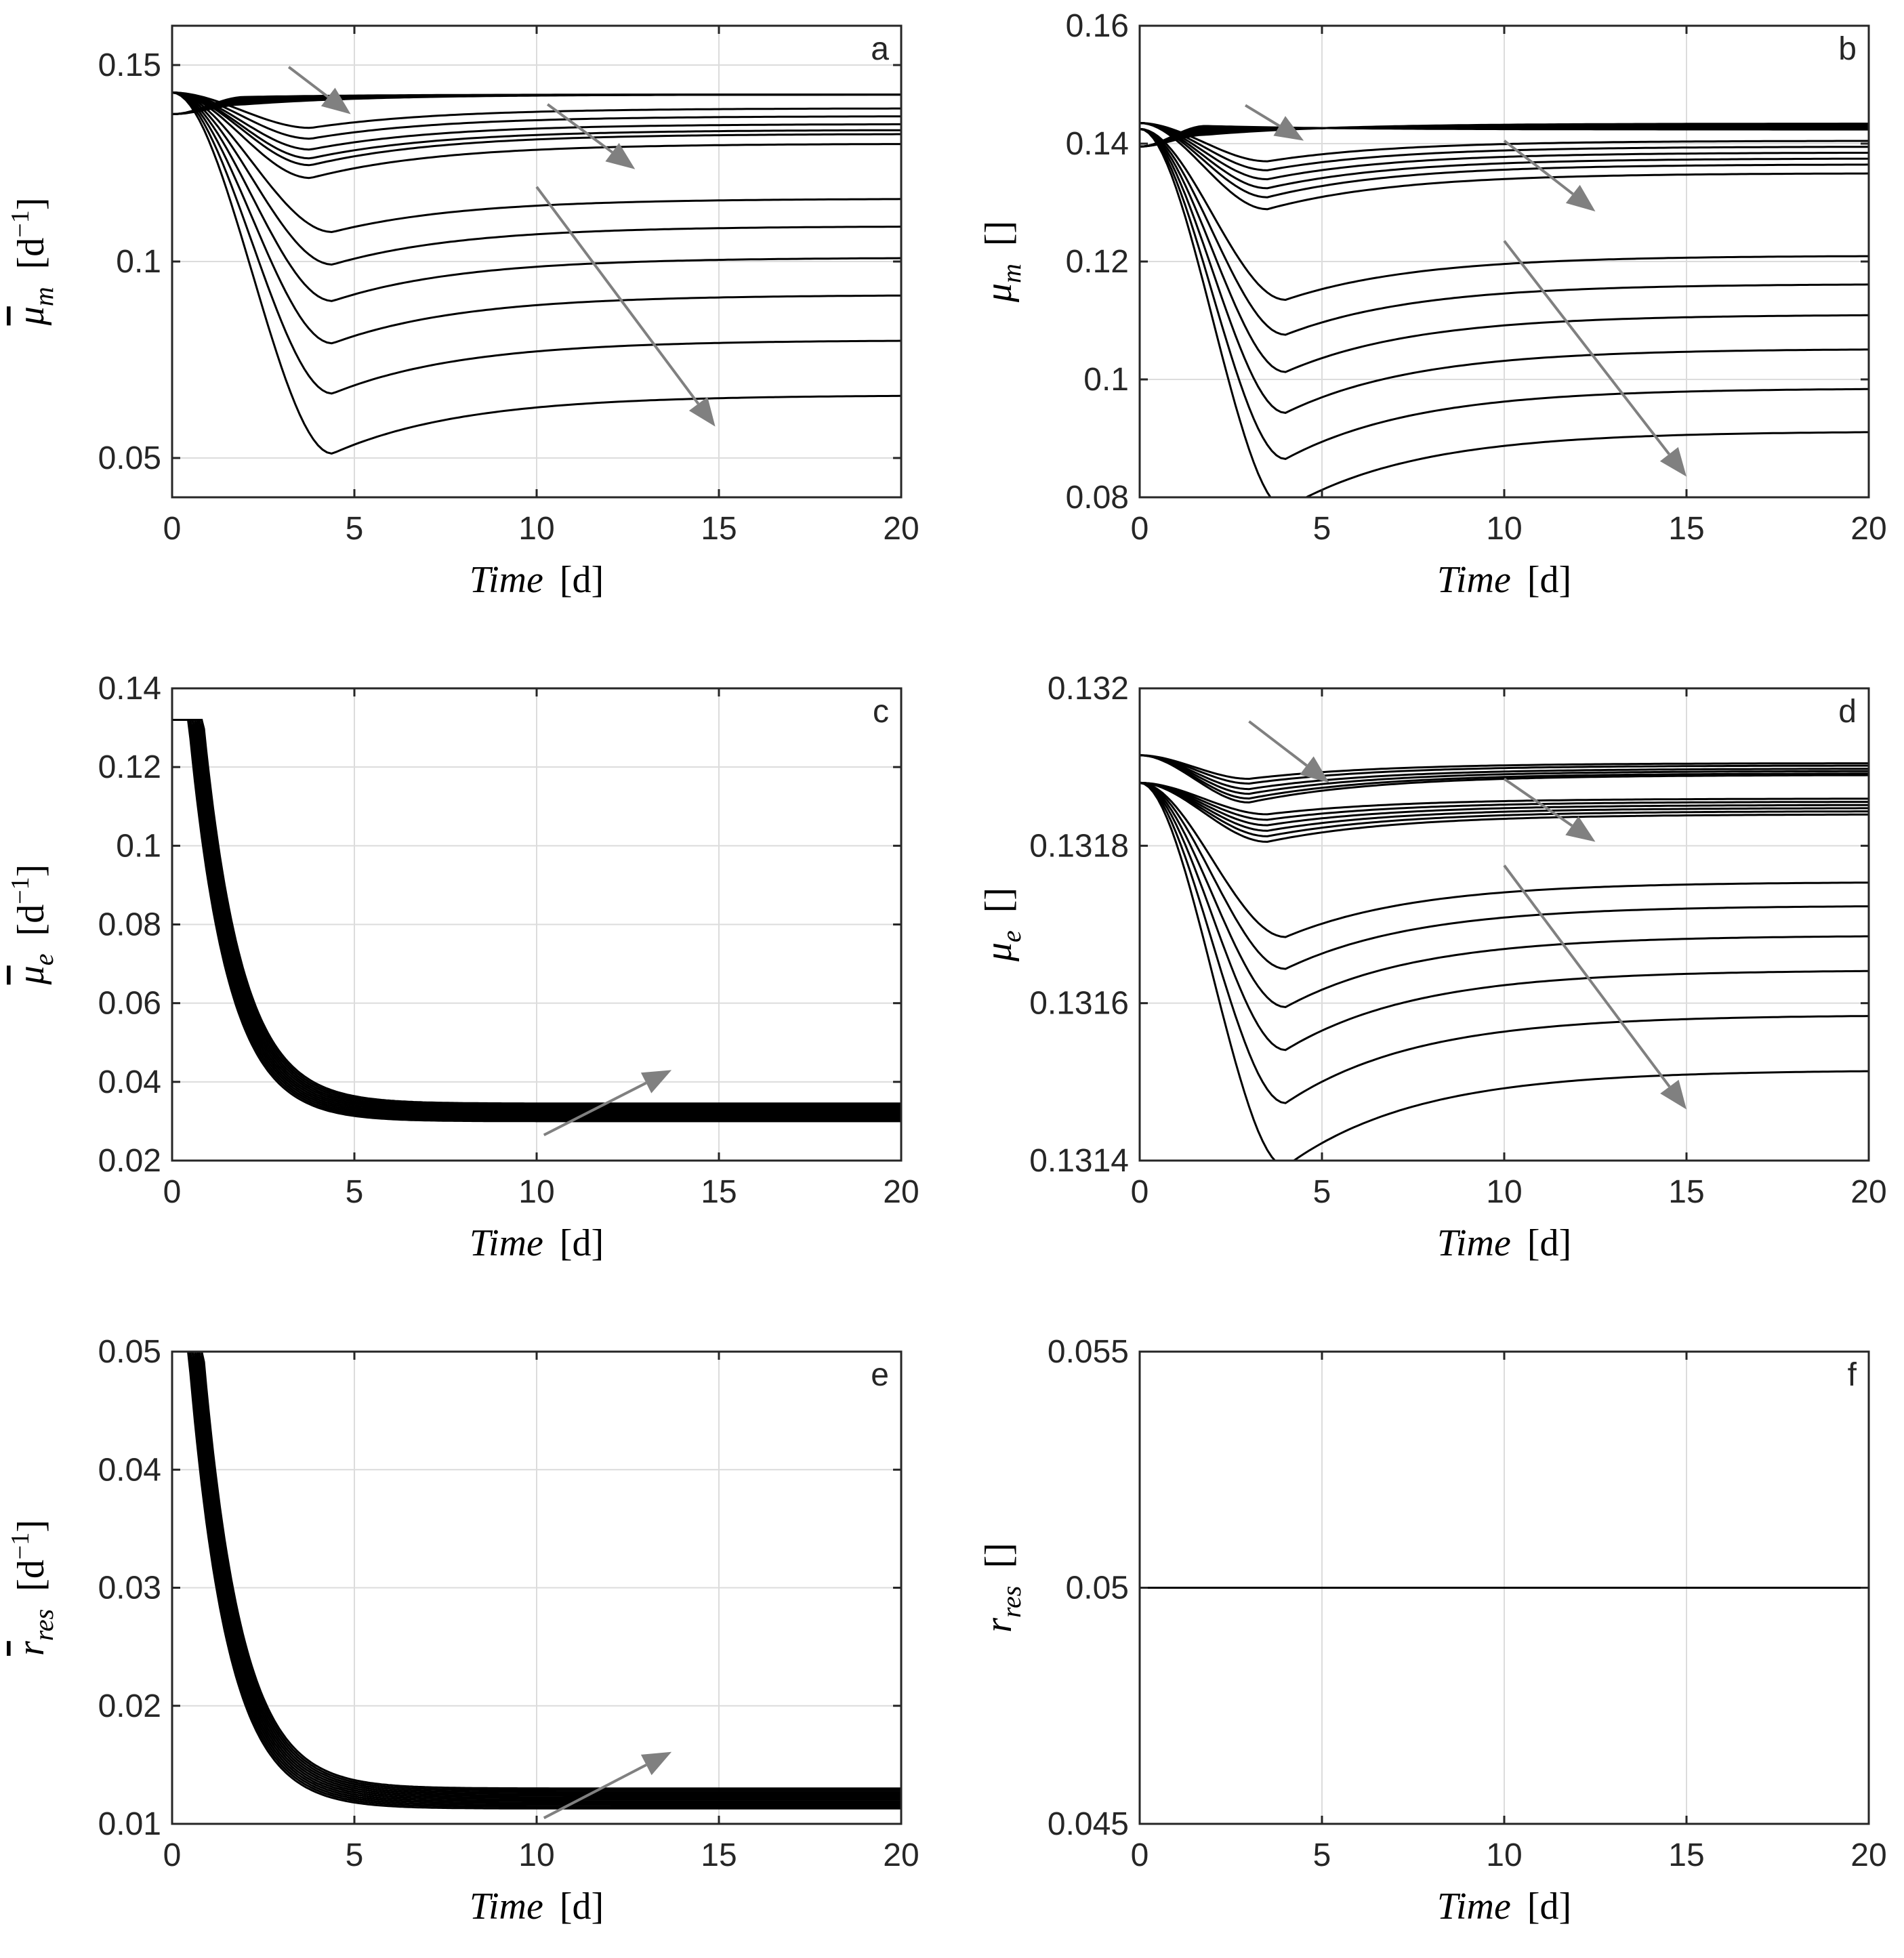 This screenshot has height=1958, width=1904. Describe the element at coordinates (1002, 262) in the screenshot. I see `y-axis-label: μm []` at that location.